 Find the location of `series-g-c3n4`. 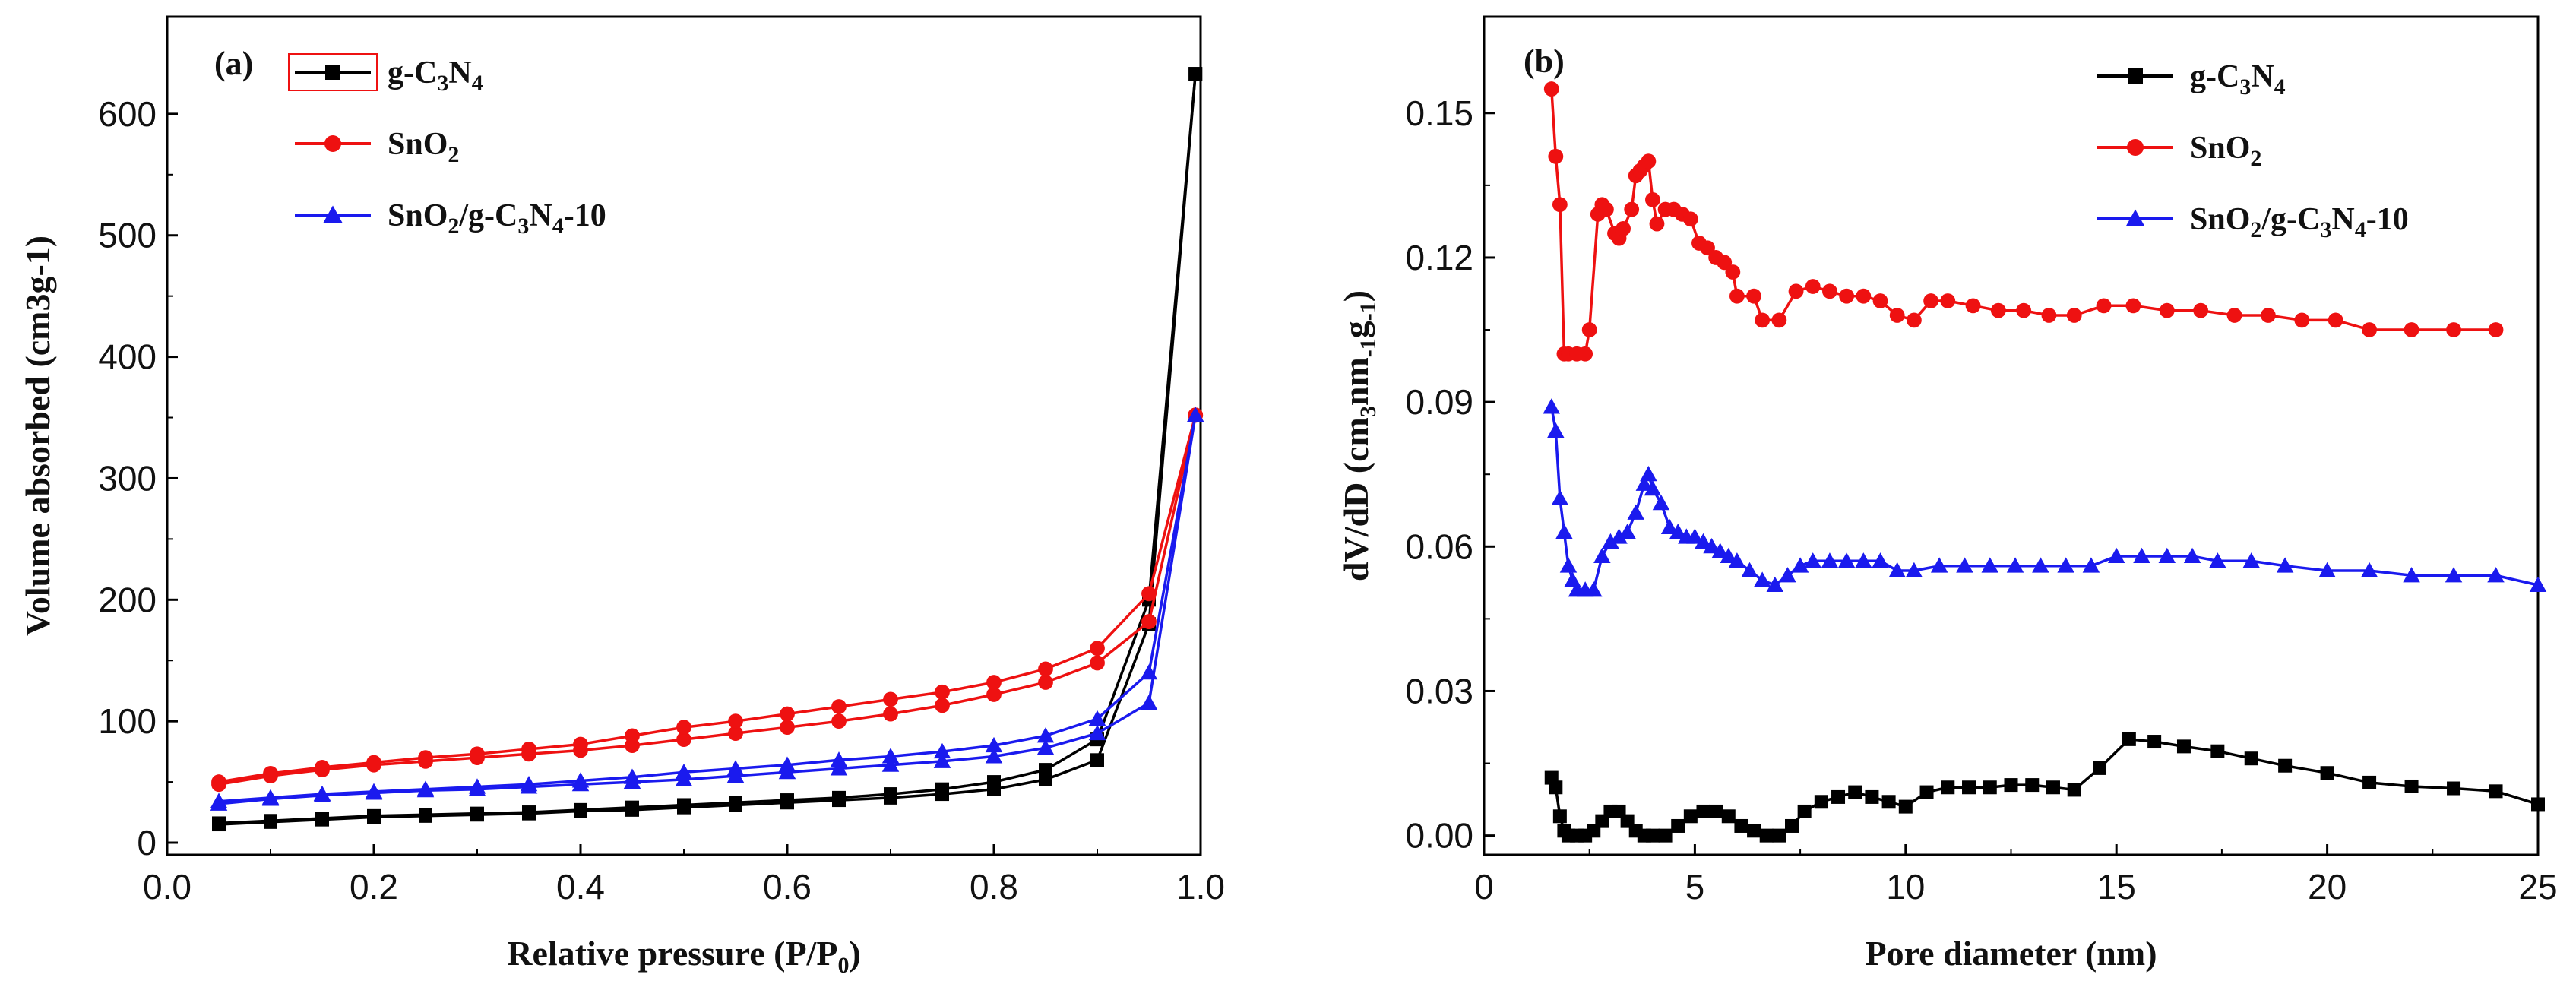

series-g-c3n4 is located at coordinates (2044, 787).